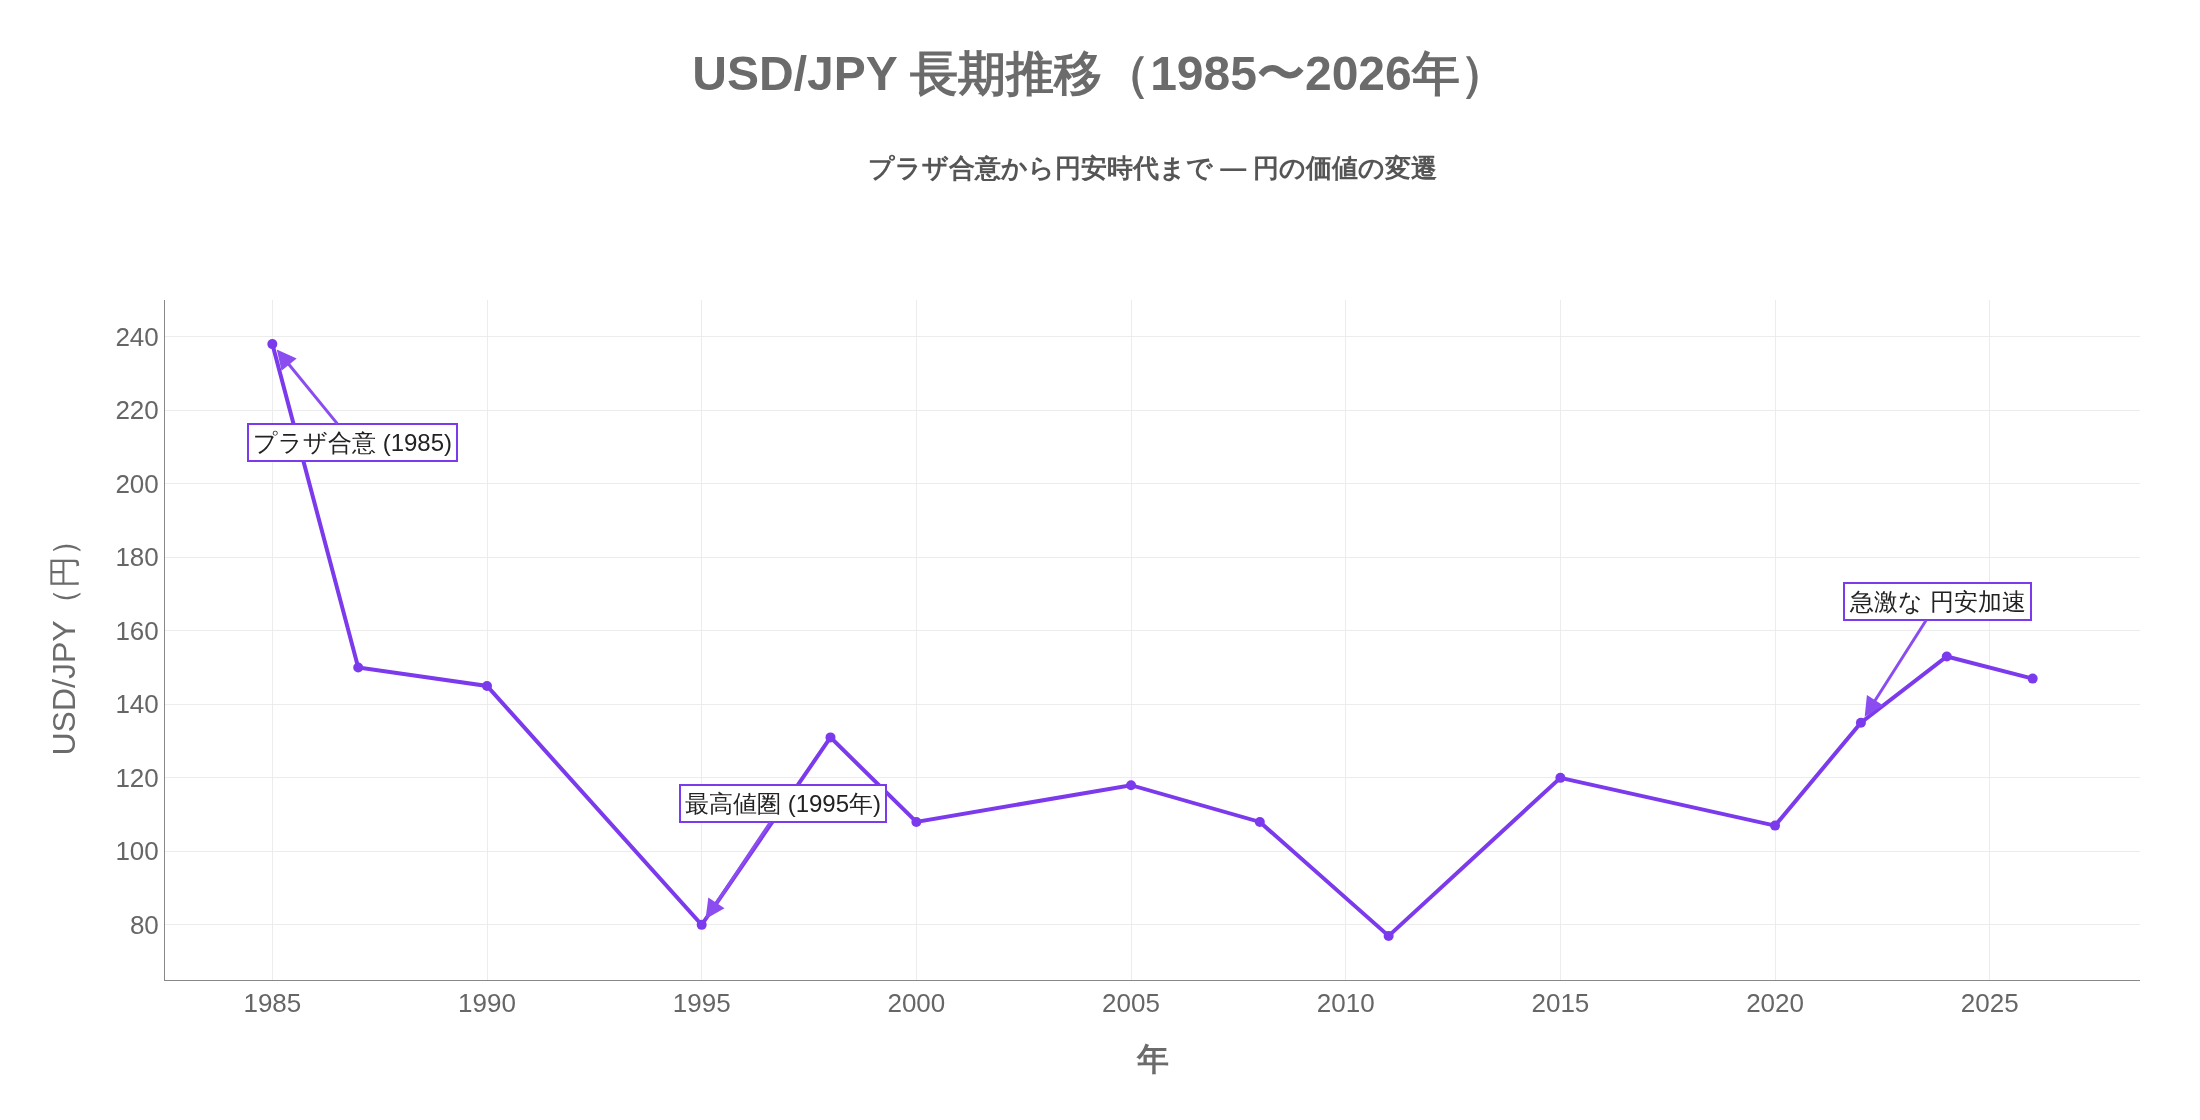 This screenshot has height=1120, width=2200. Describe the element at coordinates (272, 1003) in the screenshot. I see `x-tick-label: 1985` at that location.